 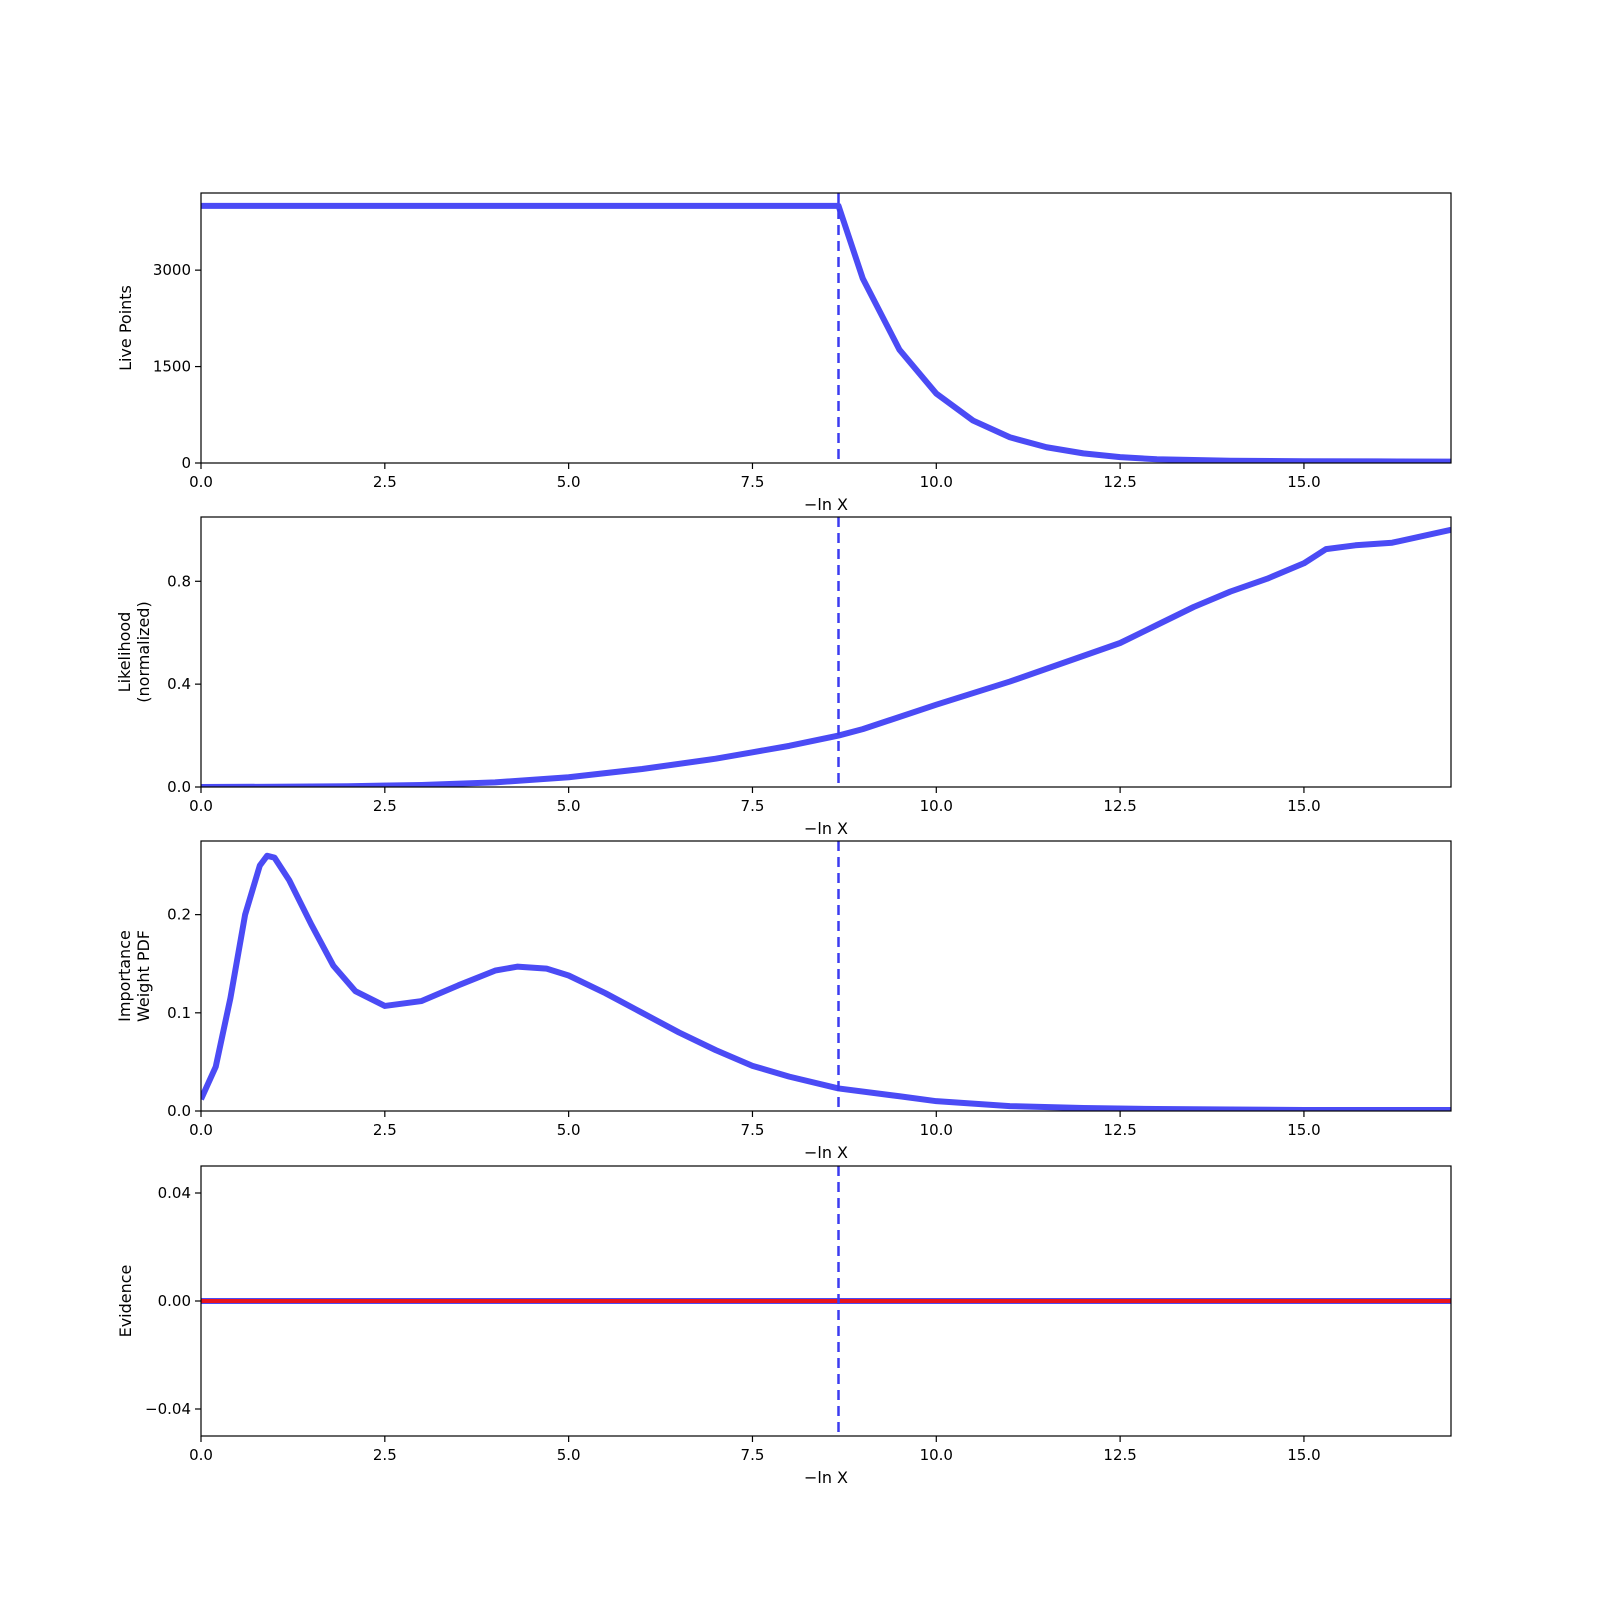 I want to click on y-tick-label: 0.00, so click(x=174, y=1301).